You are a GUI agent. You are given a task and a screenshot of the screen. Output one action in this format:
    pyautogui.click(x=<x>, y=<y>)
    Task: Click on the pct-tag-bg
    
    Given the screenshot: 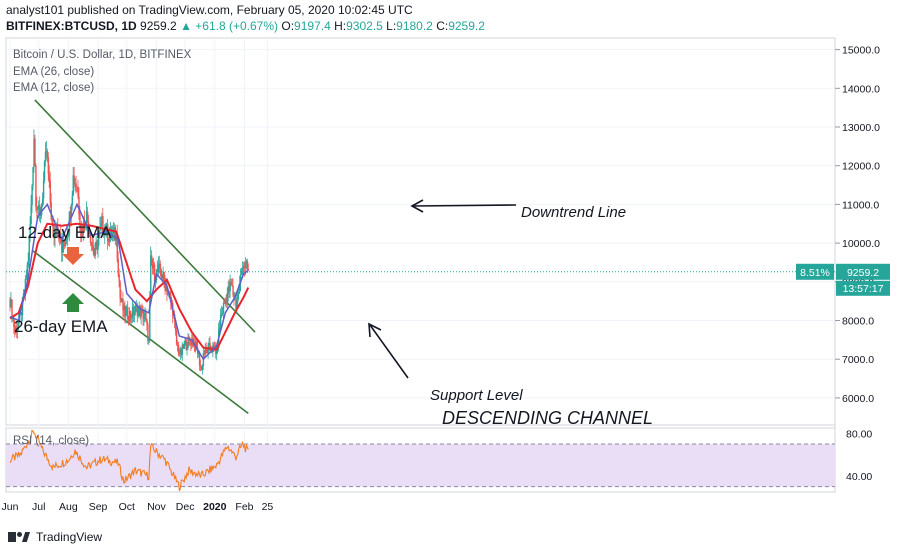 What is the action you would take?
    pyautogui.click(x=815, y=271)
    